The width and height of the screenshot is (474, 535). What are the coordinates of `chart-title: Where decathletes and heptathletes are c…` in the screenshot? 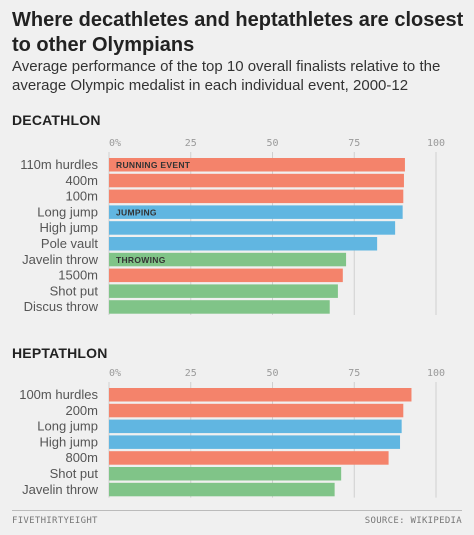 It's located at (238, 32).